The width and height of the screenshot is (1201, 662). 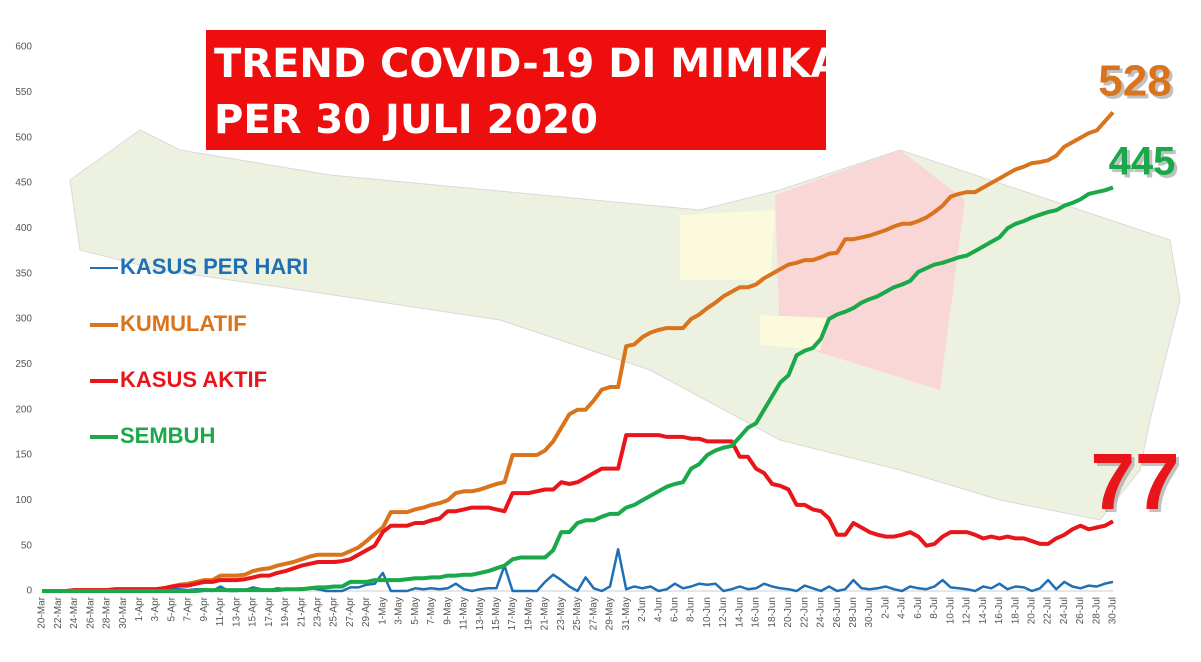 What do you see at coordinates (269, 611) in the screenshot?
I see `x-tick-label: 17-Apr` at bounding box center [269, 611].